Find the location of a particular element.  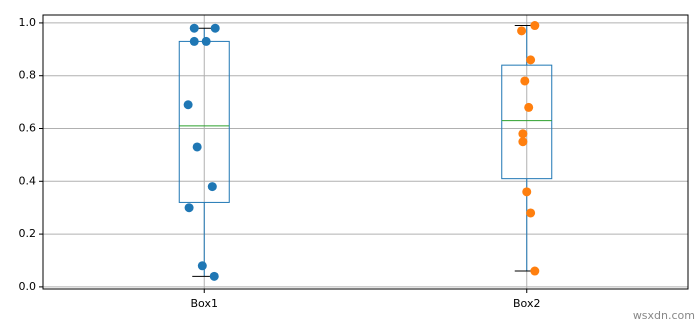

y-tick-label: 0.2 is located at coordinates (28, 233).